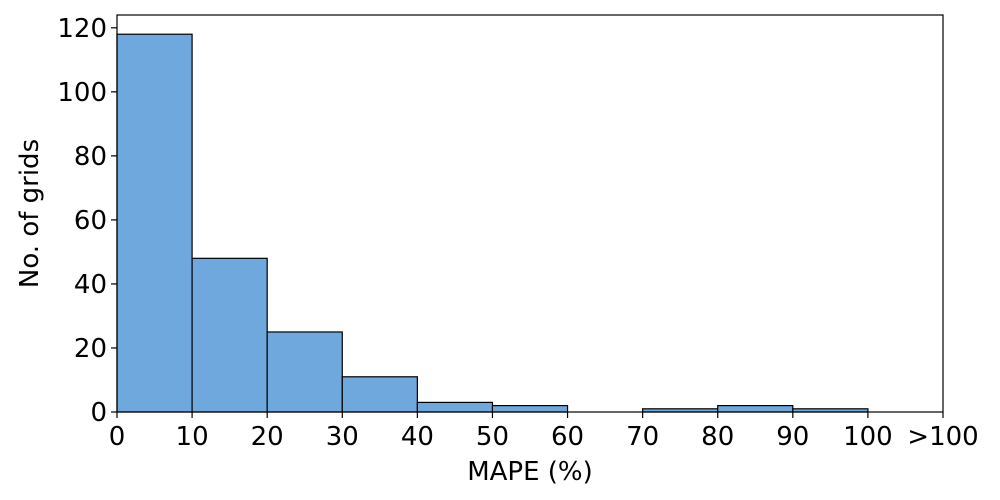 The width and height of the screenshot is (1000, 500). I want to click on x-tick-label: >100, so click(942, 437).